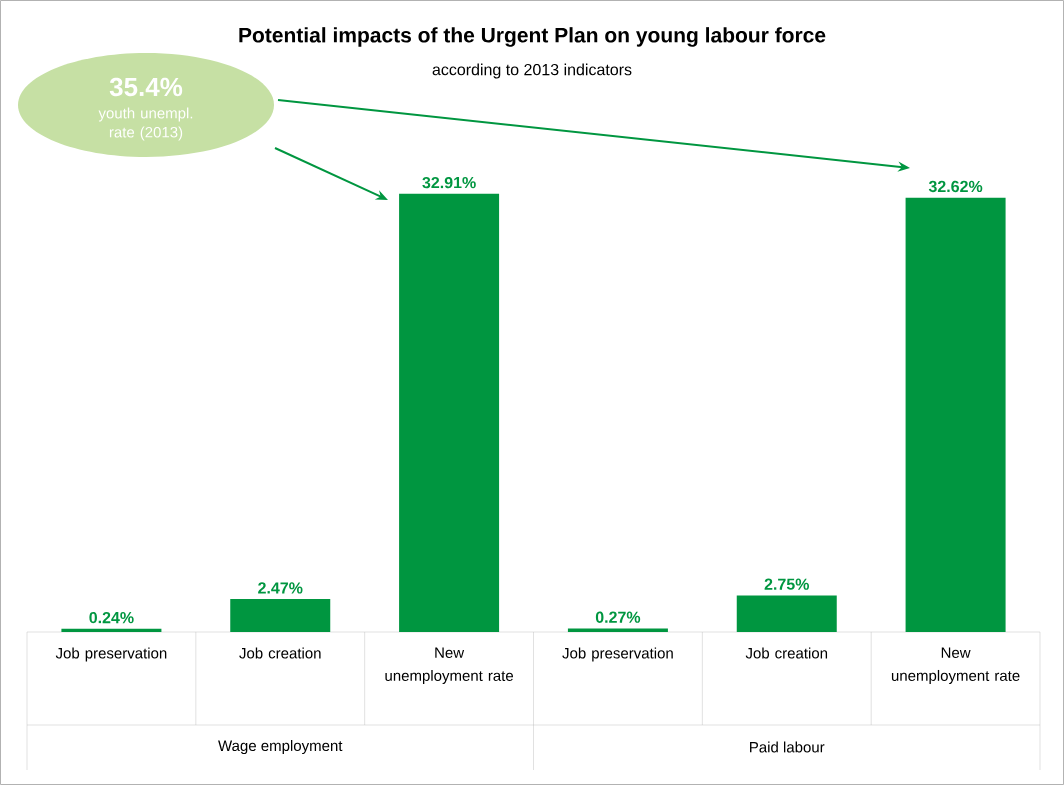 The height and width of the screenshot is (785, 1064). I want to click on text: Wage employment, so click(280, 747).